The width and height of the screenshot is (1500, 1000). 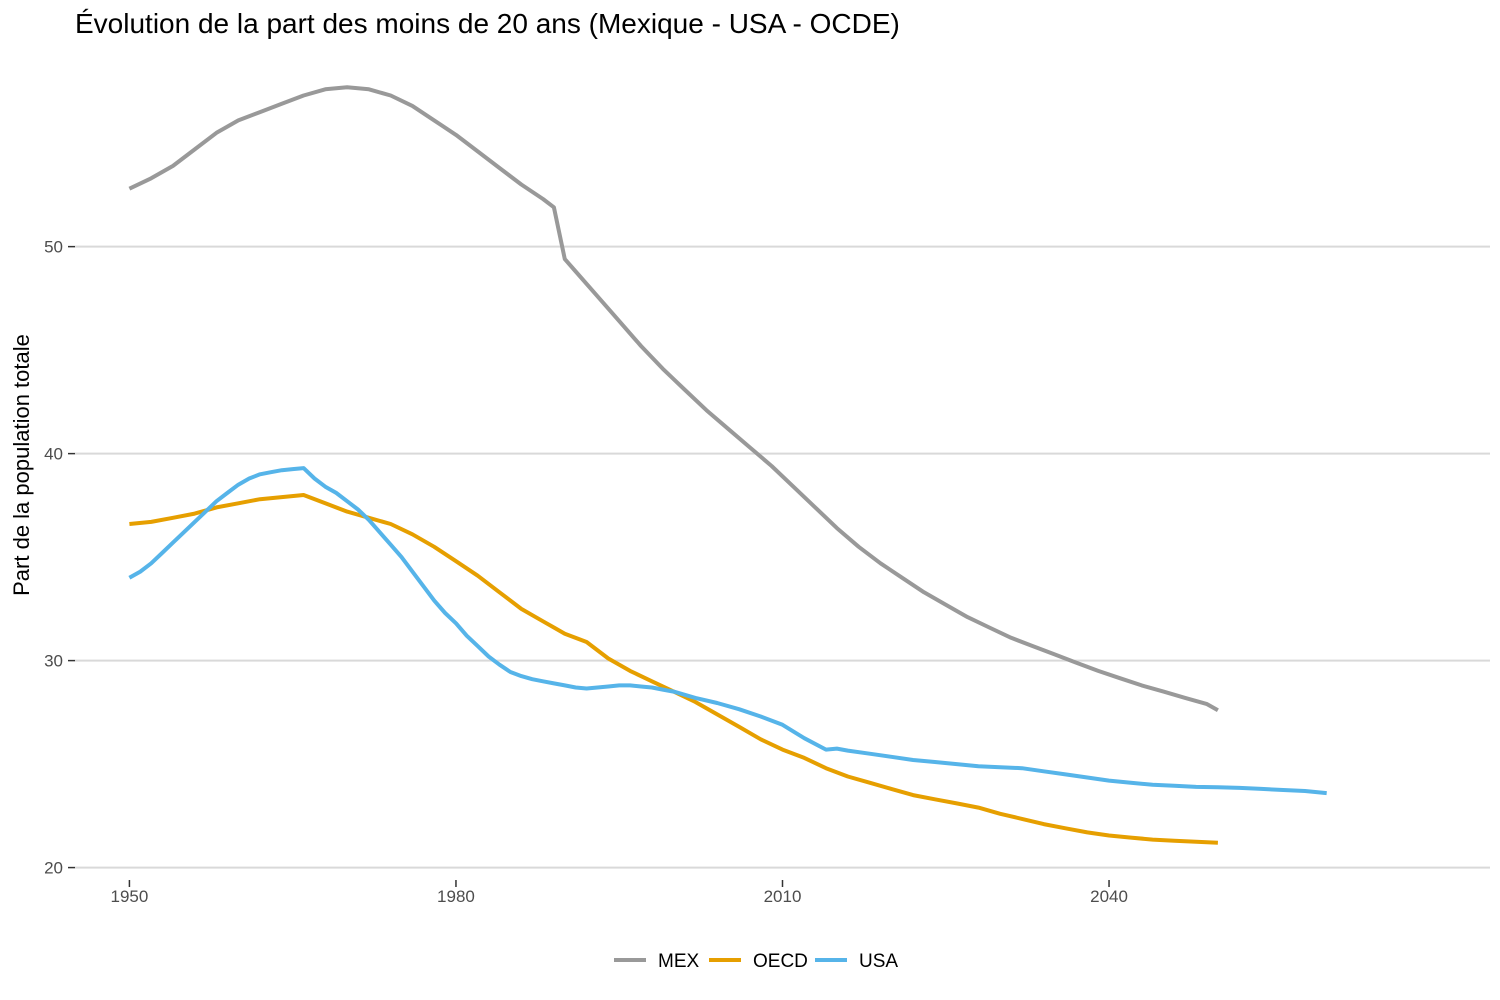 I want to click on legend-label-oecd: OECD, so click(x=780, y=961).